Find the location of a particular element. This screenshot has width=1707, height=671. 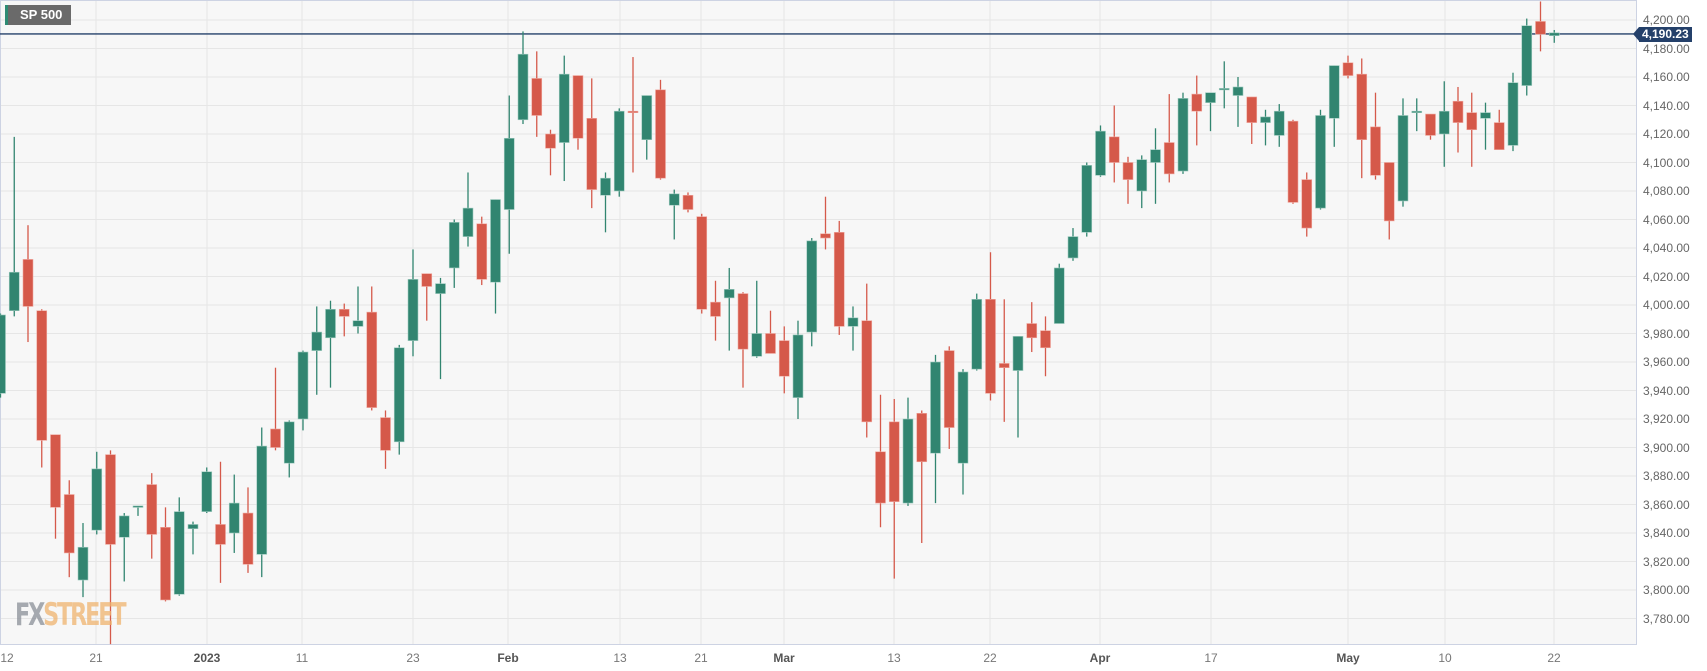

fxstreet-logo: FXSTREET is located at coordinates (71, 615).